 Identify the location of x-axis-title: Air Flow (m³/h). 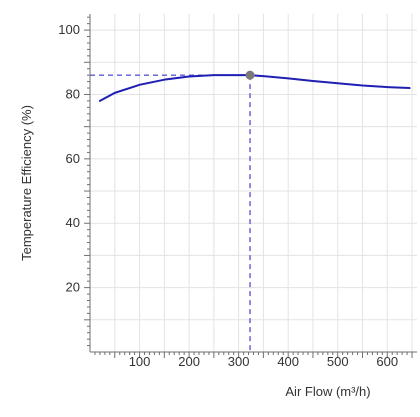
(327, 391).